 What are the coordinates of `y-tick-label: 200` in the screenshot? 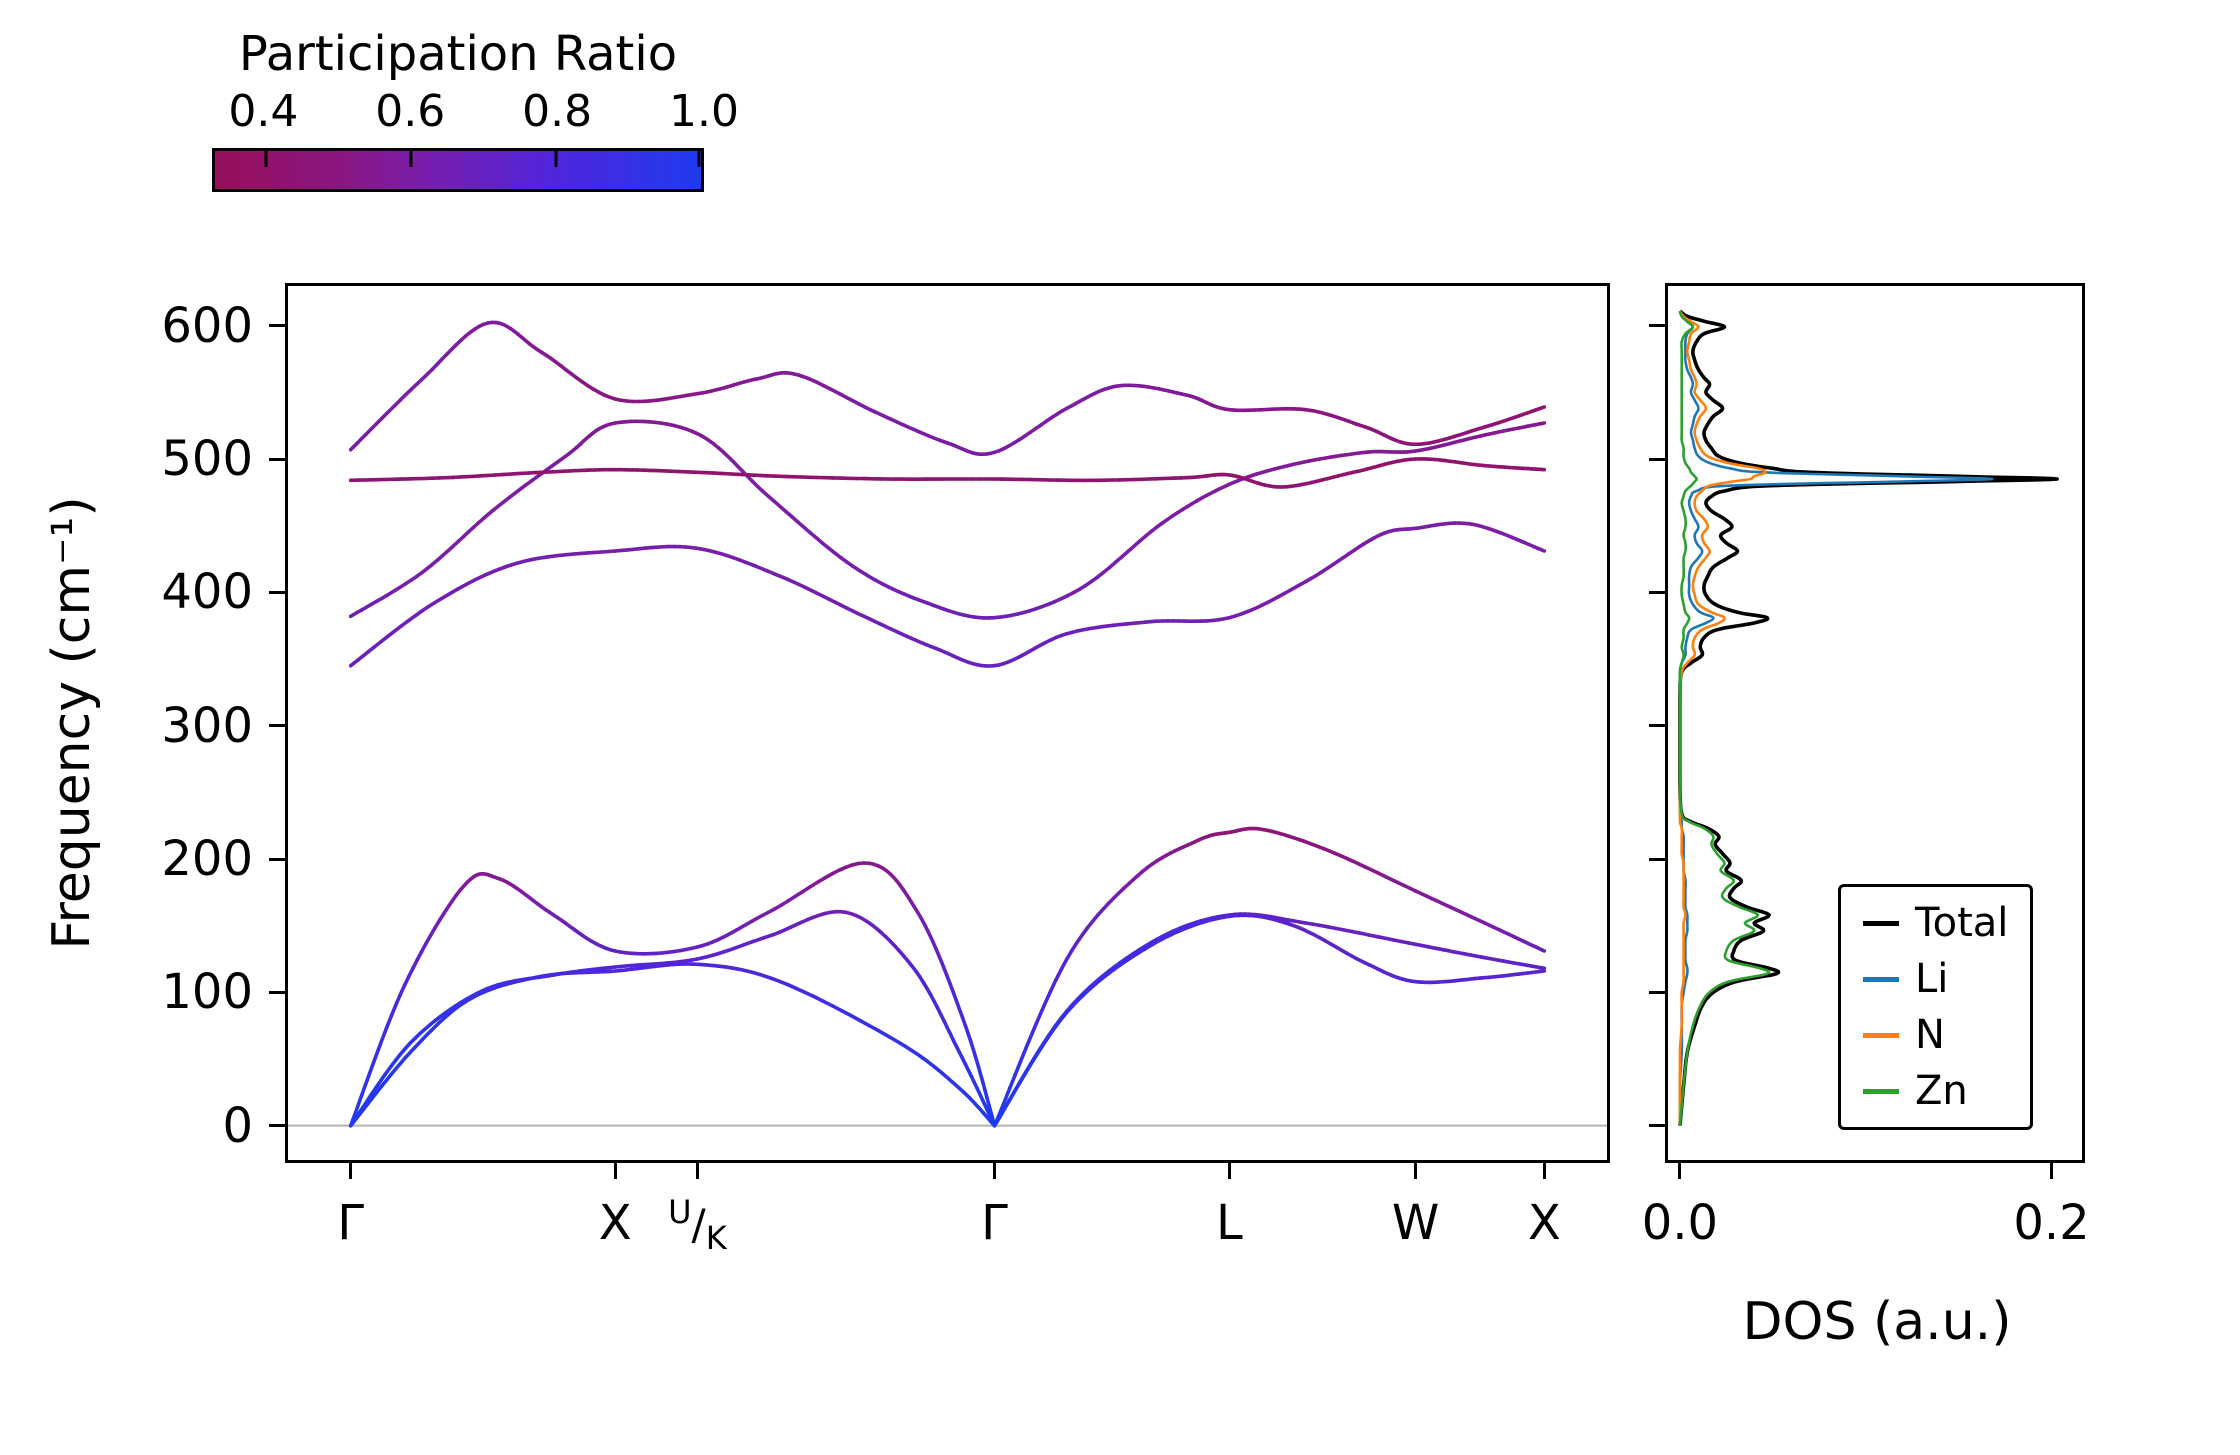 It's located at (207, 859).